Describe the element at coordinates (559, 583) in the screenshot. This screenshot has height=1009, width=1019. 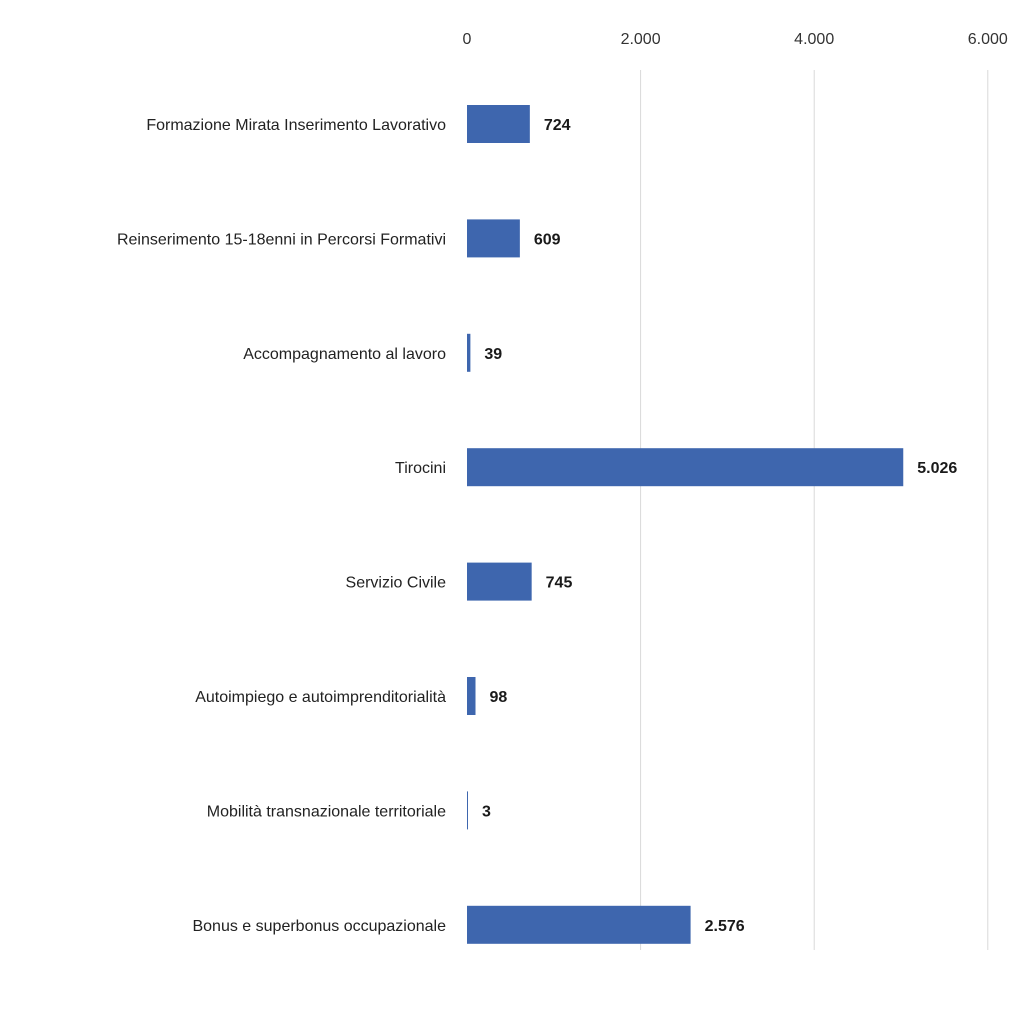
I see `data-label: 745` at that location.